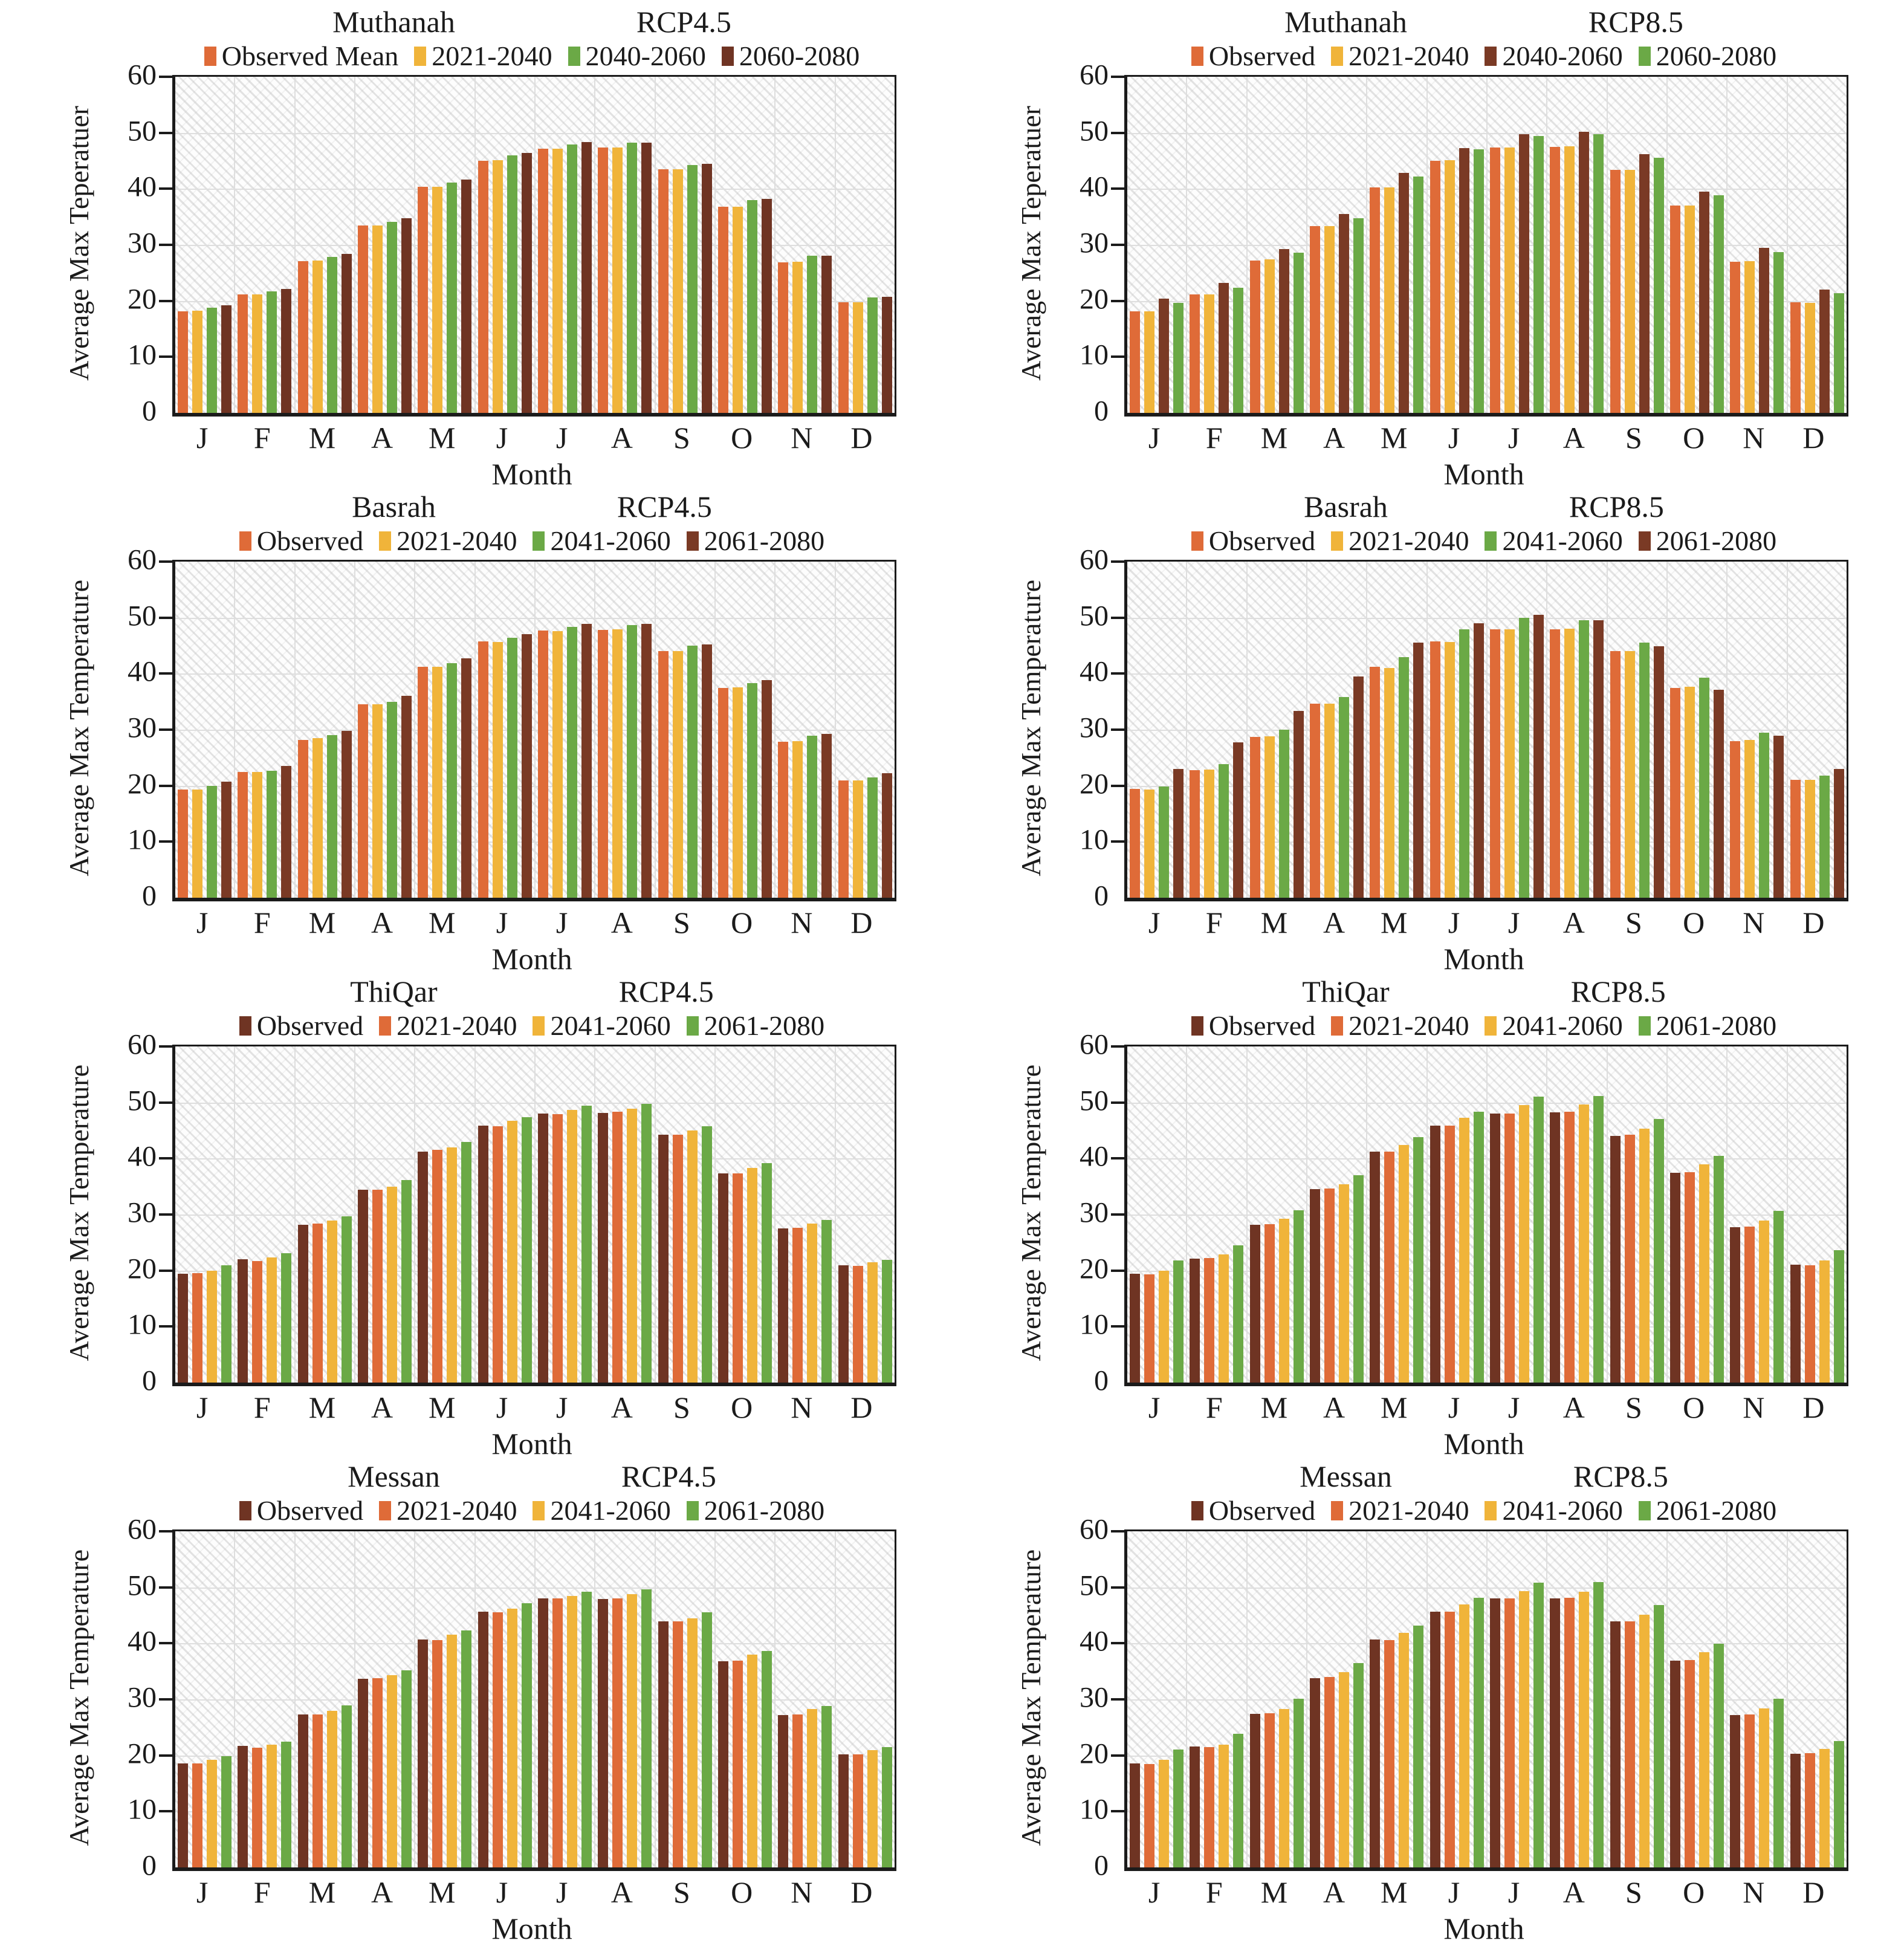  What do you see at coordinates (681, 1892) in the screenshot?
I see `x-tick-label: S` at bounding box center [681, 1892].